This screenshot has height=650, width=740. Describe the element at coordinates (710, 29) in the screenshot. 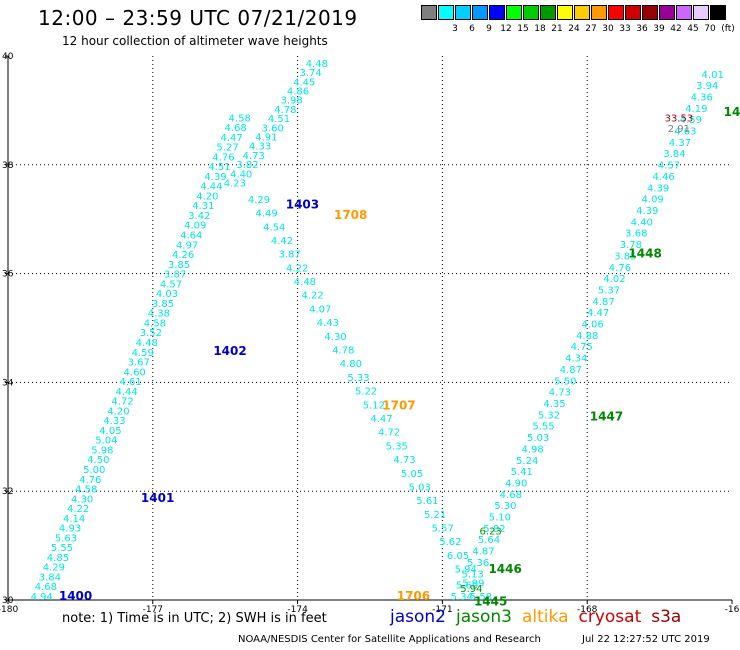

I see `legend-label: 70` at that location.